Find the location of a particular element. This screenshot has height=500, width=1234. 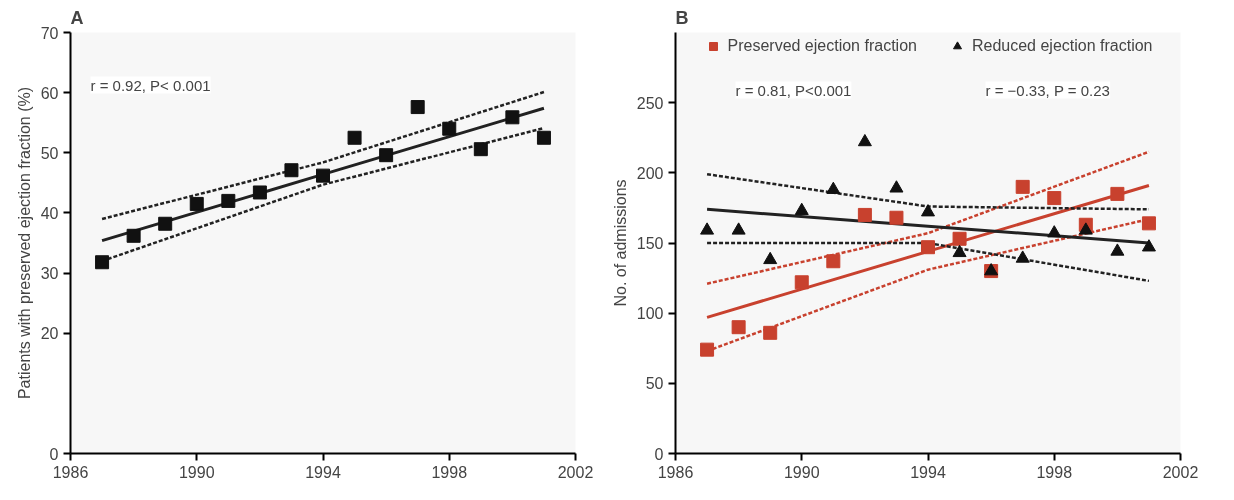

annotation: r = 0.92, P< 0.001 is located at coordinates (150, 85).